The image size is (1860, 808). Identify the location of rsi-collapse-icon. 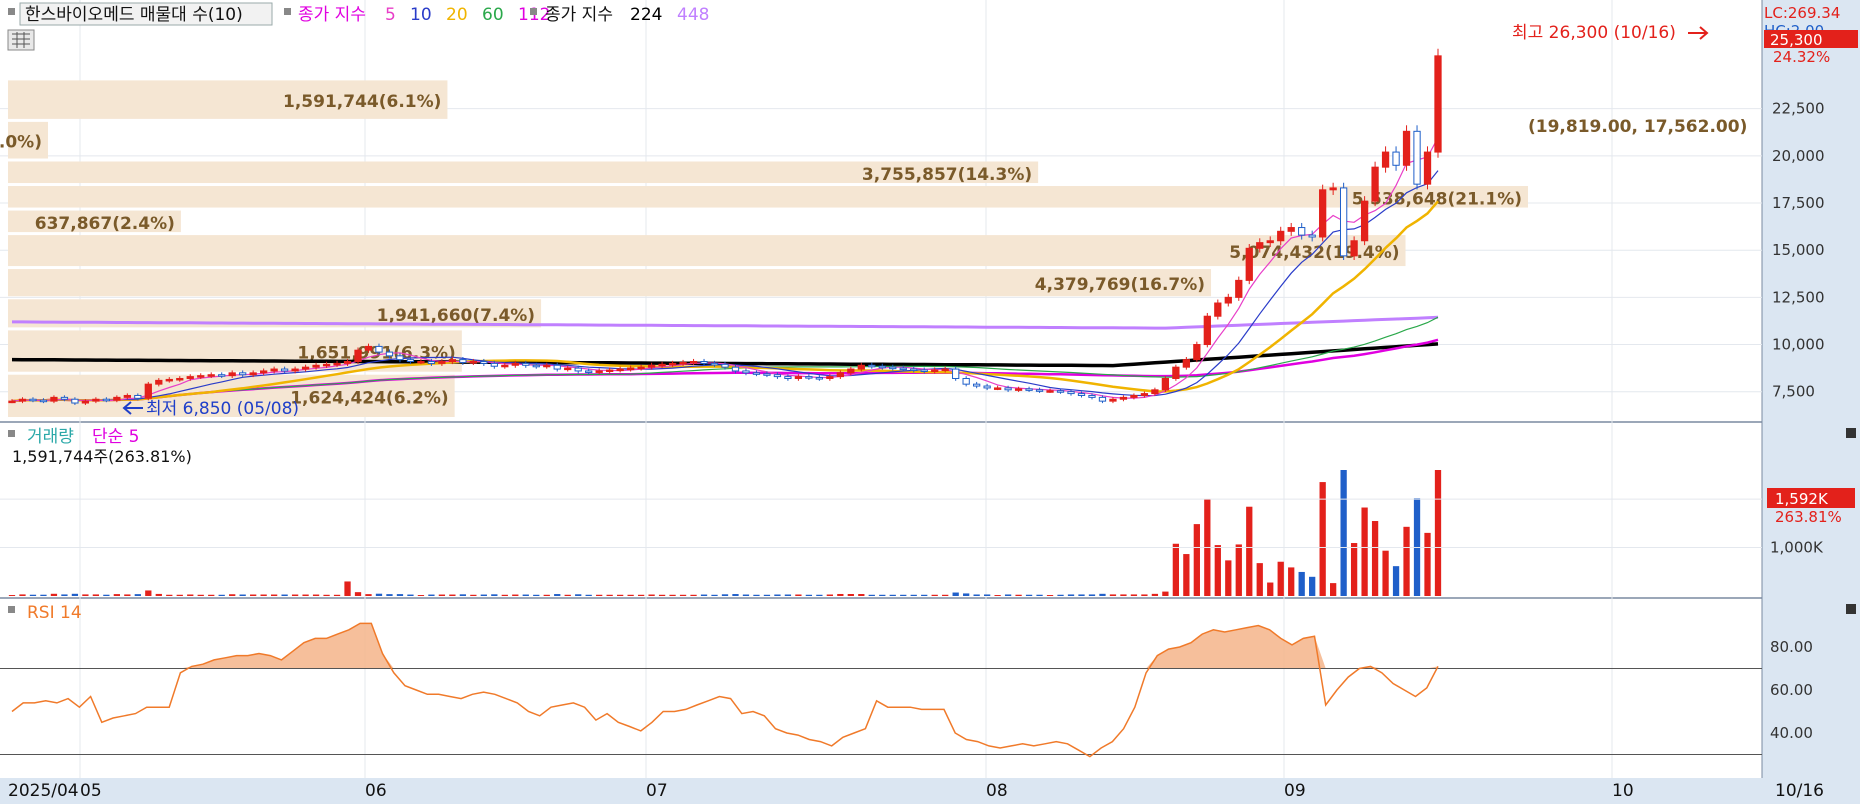
(1851, 609).